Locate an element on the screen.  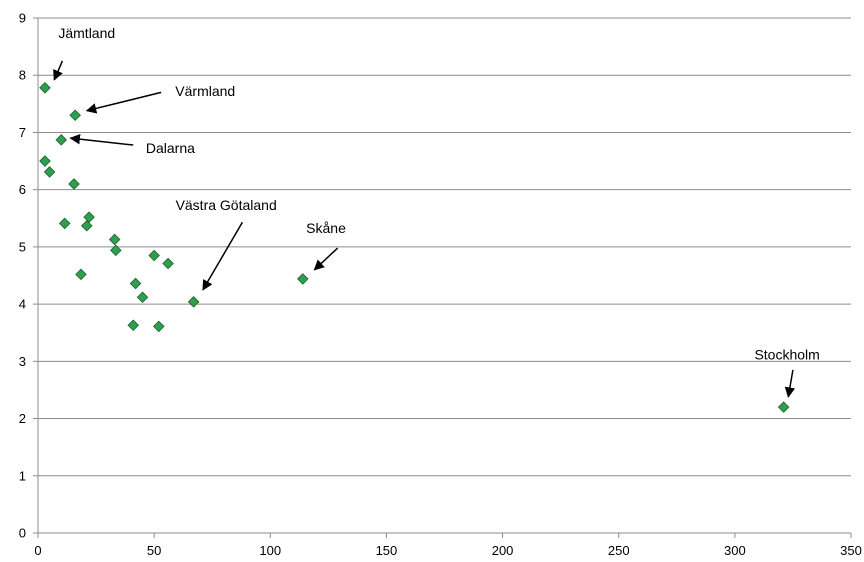
x-tick-label: 200 is located at coordinates (503, 550).